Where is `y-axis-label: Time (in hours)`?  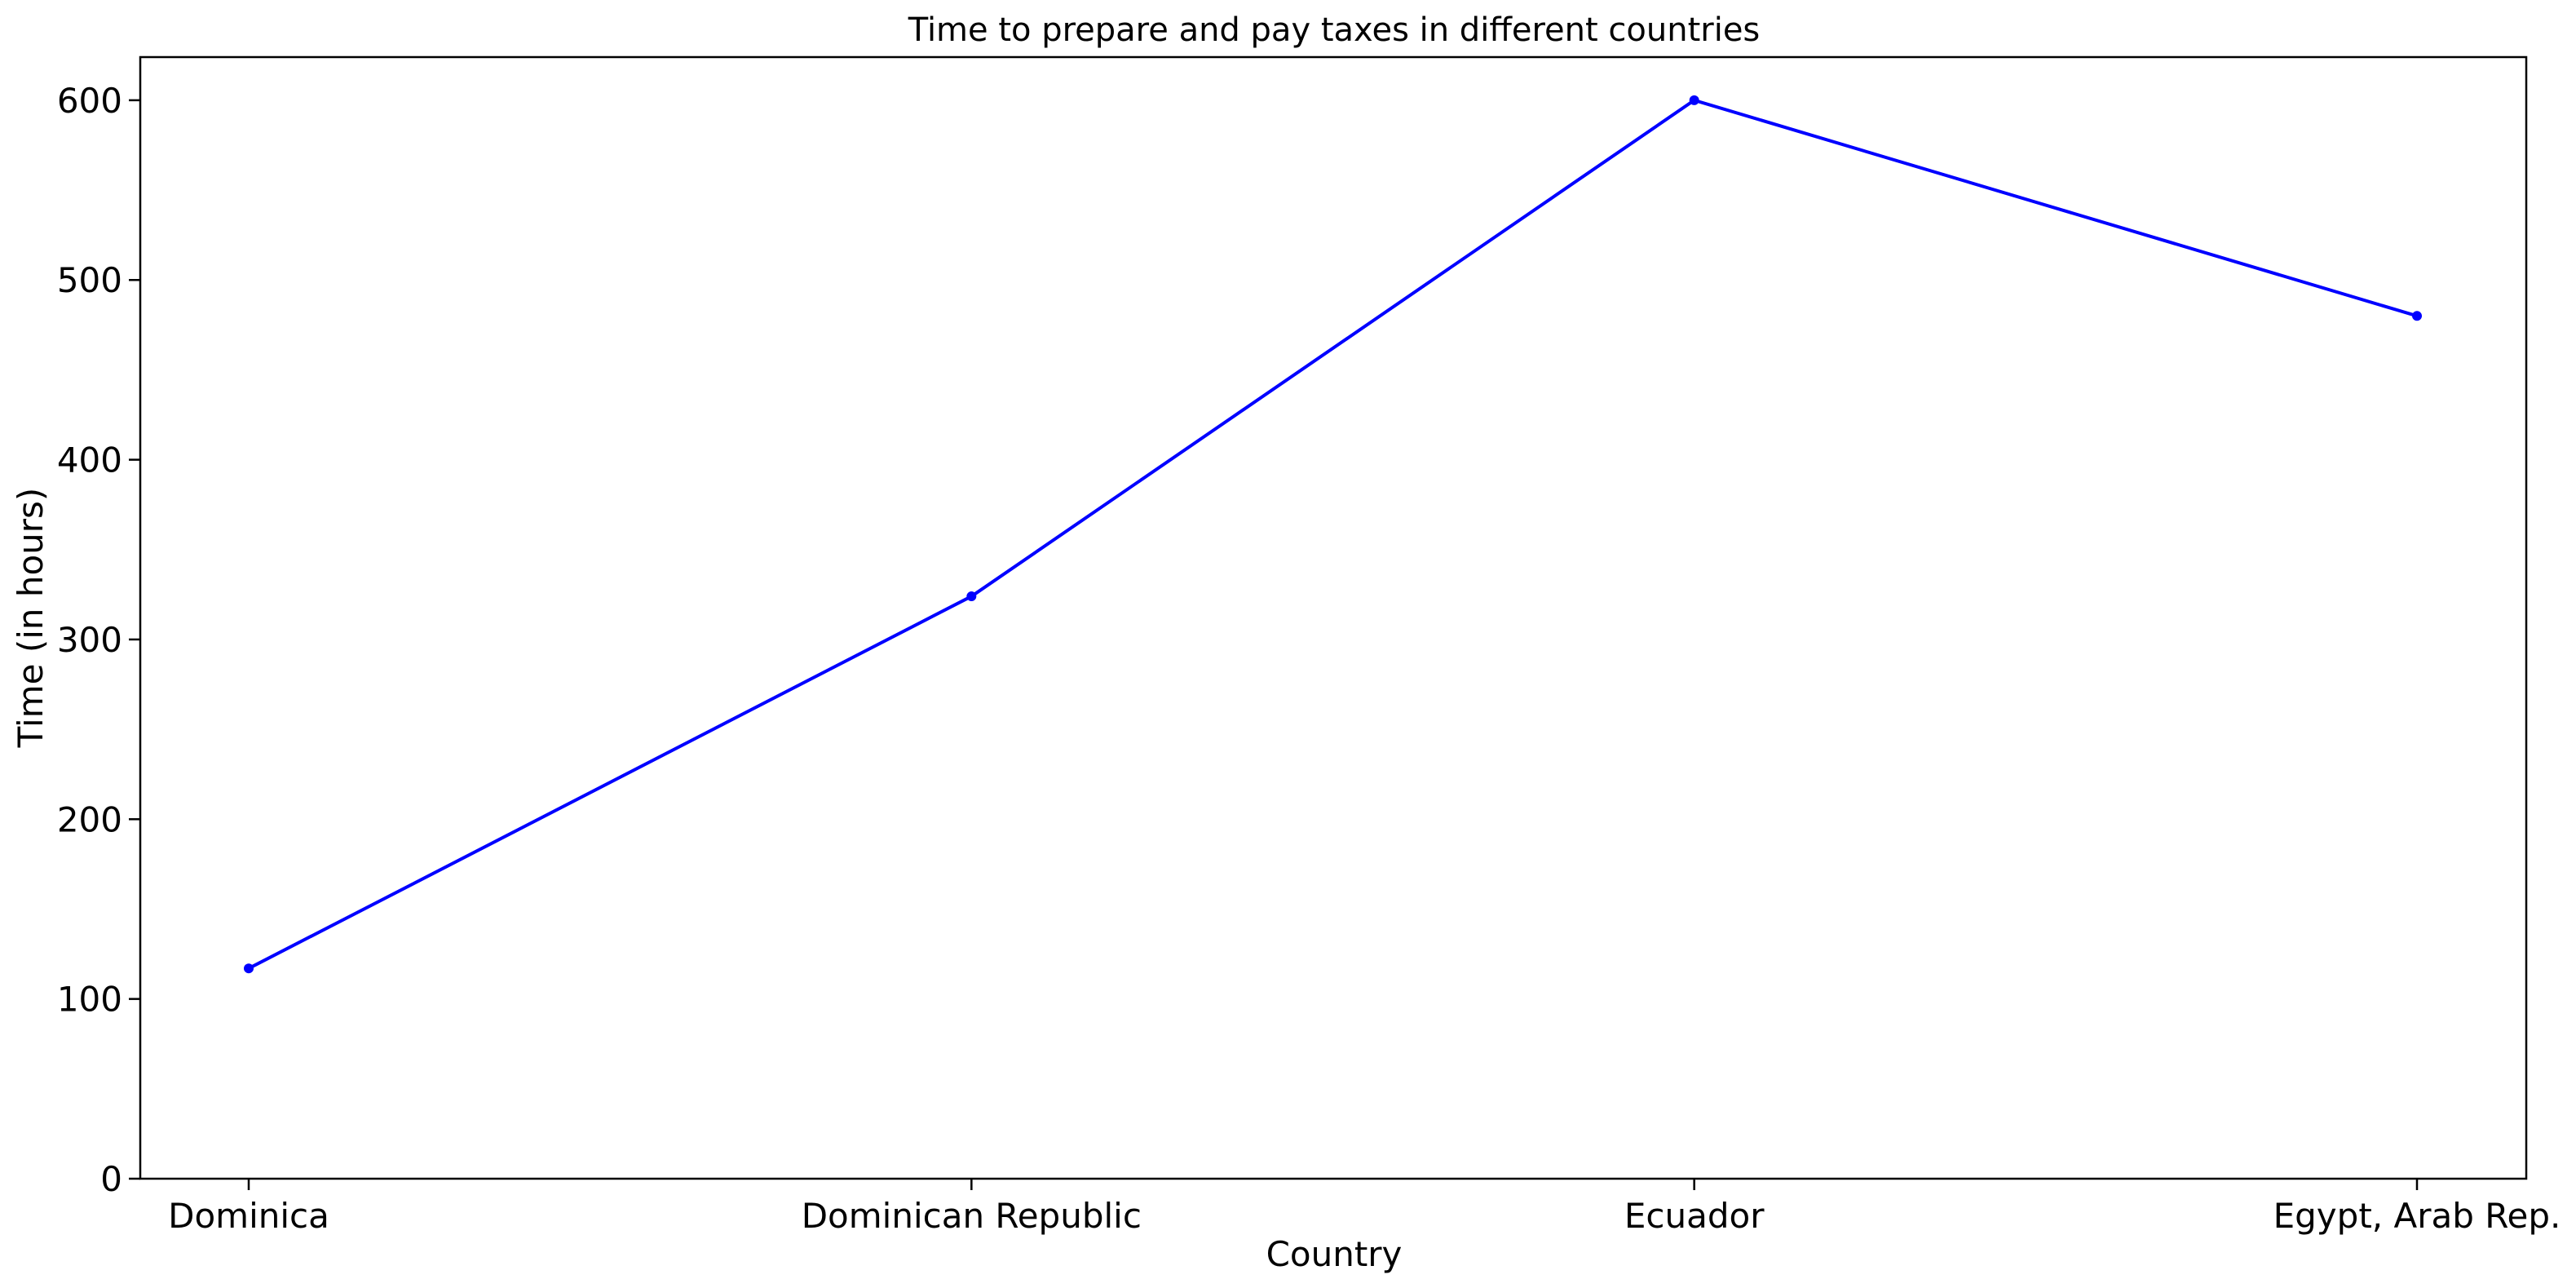 y-axis-label: Time (in hours) is located at coordinates (31, 618).